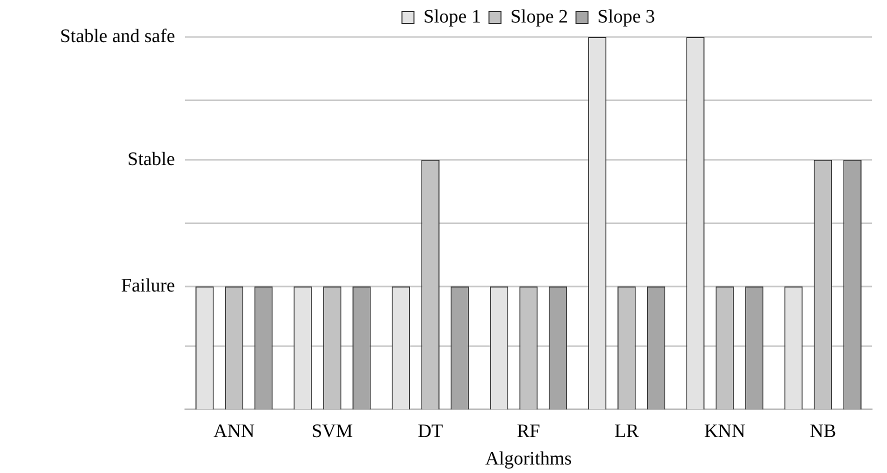 The image size is (887, 473). Describe the element at coordinates (148, 285) in the screenshot. I see `ref-line-label: Failure` at that location.